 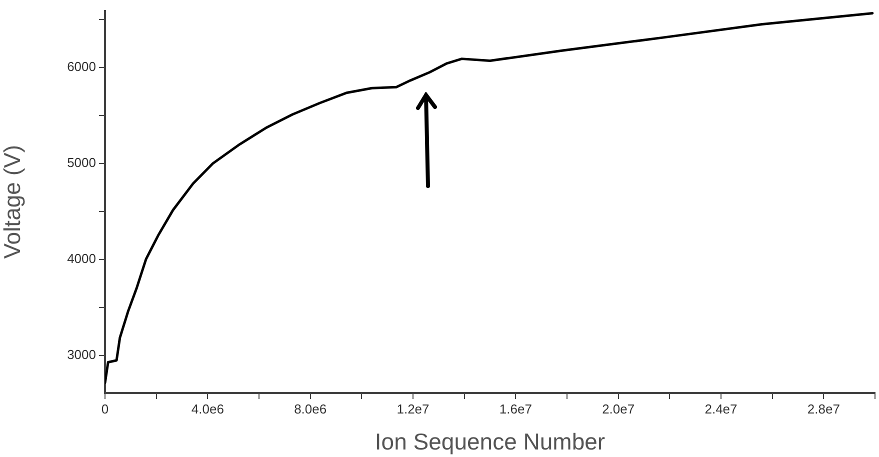 I want to click on x-axis-title: Ion Sequence Number, so click(x=490, y=441).